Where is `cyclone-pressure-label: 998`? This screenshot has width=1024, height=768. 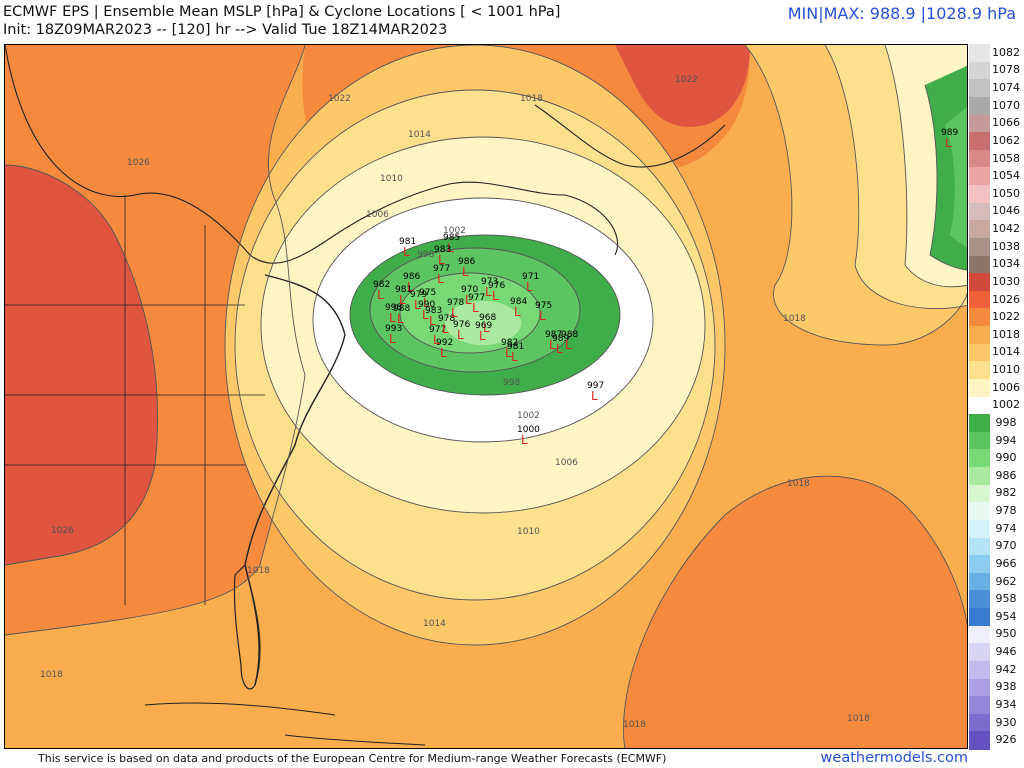
cyclone-pressure-label: 998 is located at coordinates (393, 308).